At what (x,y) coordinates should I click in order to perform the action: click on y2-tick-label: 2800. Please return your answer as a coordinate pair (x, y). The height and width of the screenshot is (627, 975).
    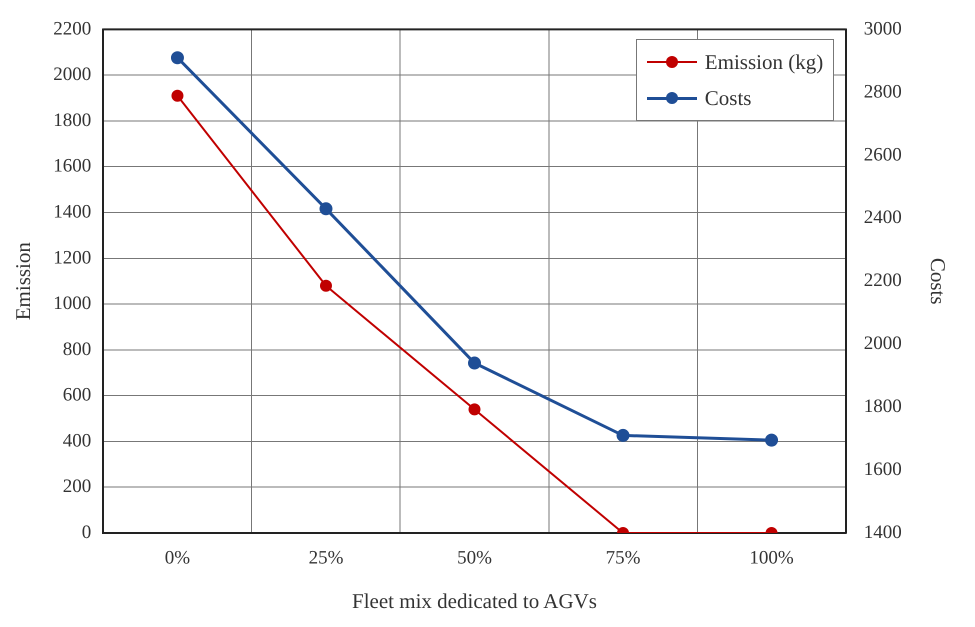
    Looking at the image, I should click on (883, 91).